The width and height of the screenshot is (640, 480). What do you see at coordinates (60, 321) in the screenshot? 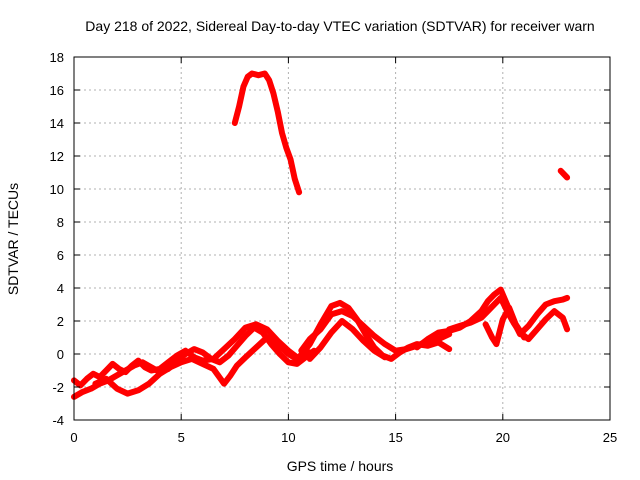
I see `y-tick-label: 2` at bounding box center [60, 321].